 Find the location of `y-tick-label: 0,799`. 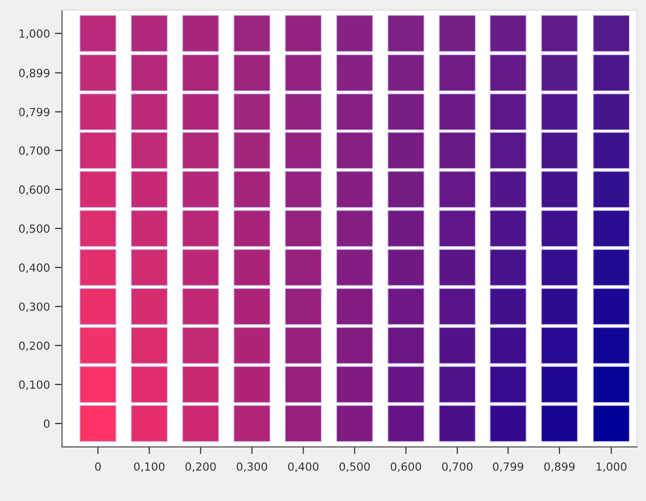

y-tick-label: 0,799 is located at coordinates (34, 113).